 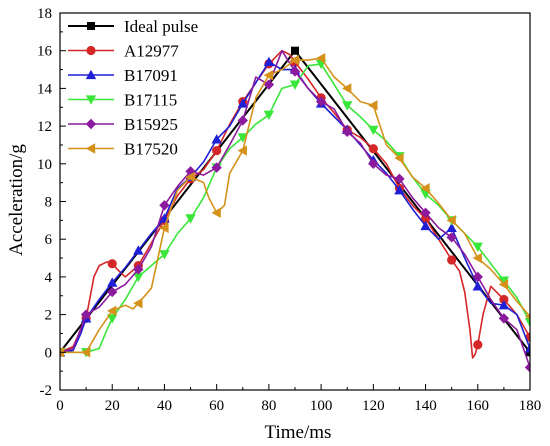 I want to click on legend-label: B17520, so click(x=151, y=149).